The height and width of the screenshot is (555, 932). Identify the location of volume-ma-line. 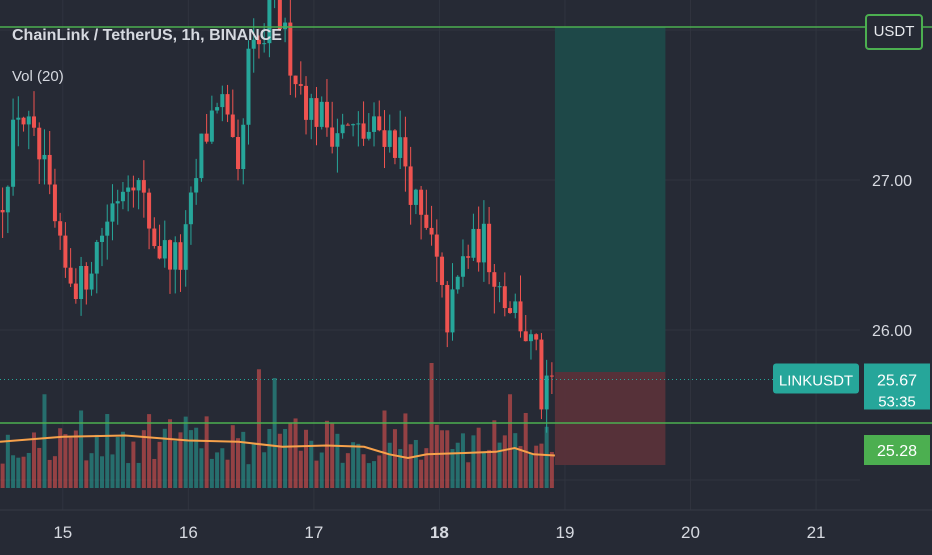
(277, 447).